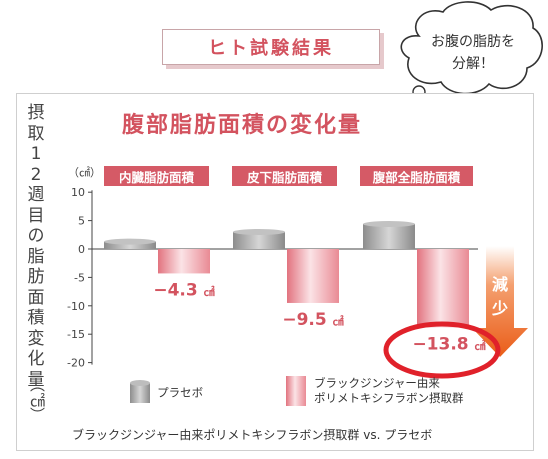 The width and height of the screenshot is (548, 459). What do you see at coordinates (36, 379) in the screenshot?
I see `y-axis-title-char: 量` at bounding box center [36, 379].